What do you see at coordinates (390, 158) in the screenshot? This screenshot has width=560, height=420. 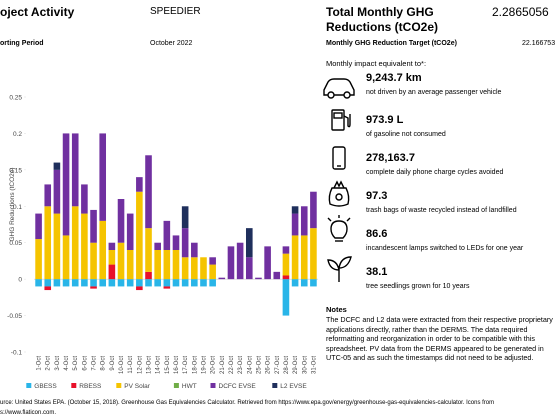 I see `impact-value: 278,163.7` at bounding box center [390, 158].